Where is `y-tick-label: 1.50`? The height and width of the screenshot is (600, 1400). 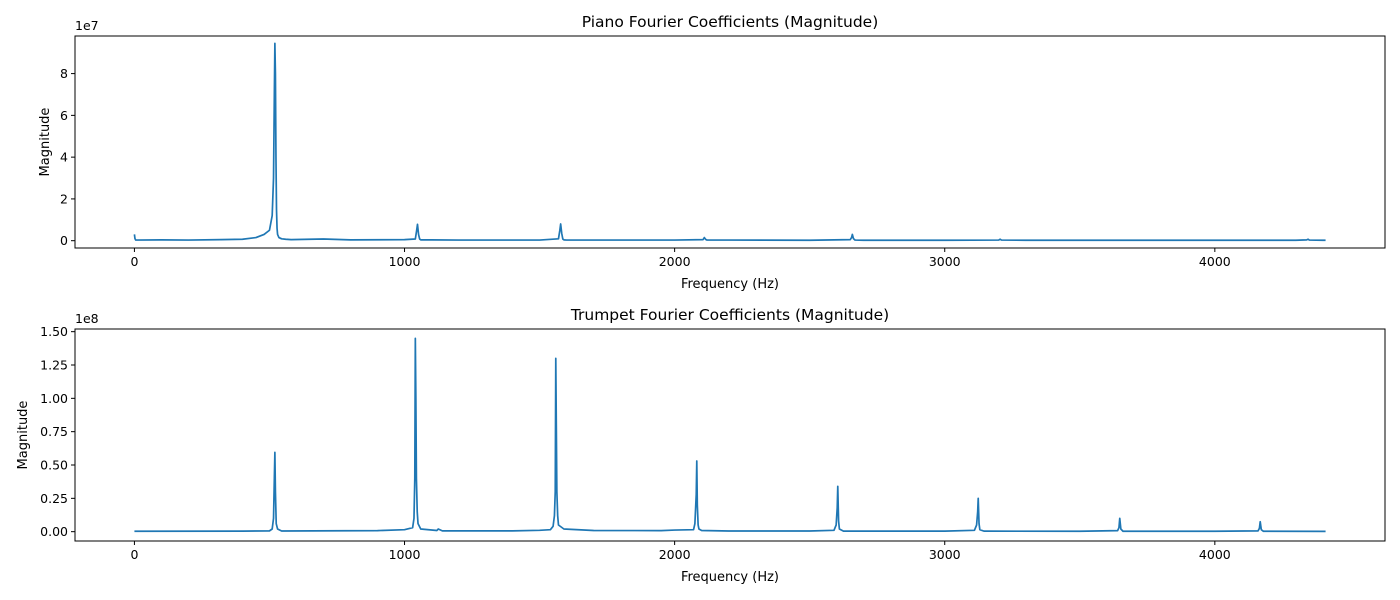 y-tick-label: 1.50 is located at coordinates (54, 331).